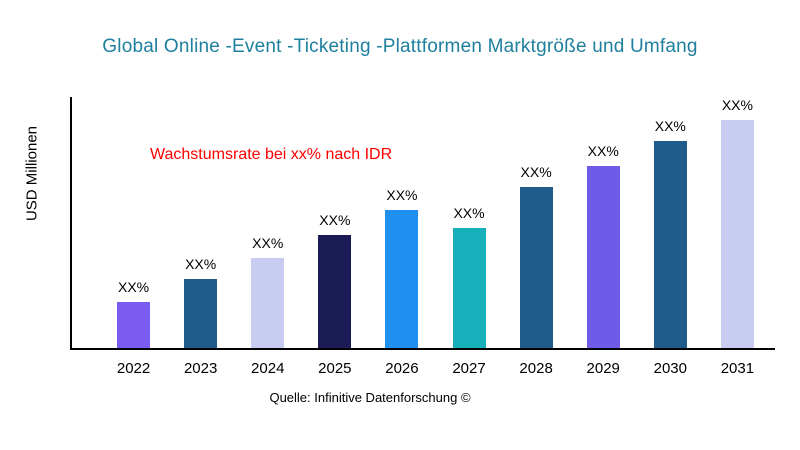  What do you see at coordinates (469, 368) in the screenshot?
I see `x-tick-label-2027: 2027` at bounding box center [469, 368].